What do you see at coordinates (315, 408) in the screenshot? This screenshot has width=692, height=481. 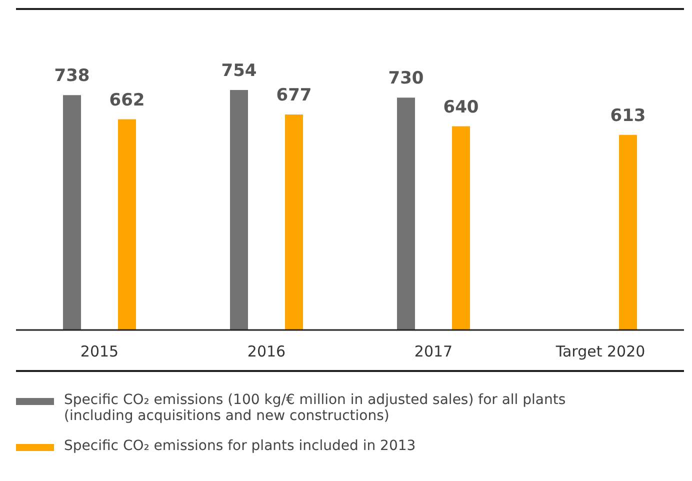 I see `legend-label: Specific CO₂ emissions (100 kg/€ million in adjusted sales) for all plants (including acquisitions and new constructions)` at bounding box center [315, 408].